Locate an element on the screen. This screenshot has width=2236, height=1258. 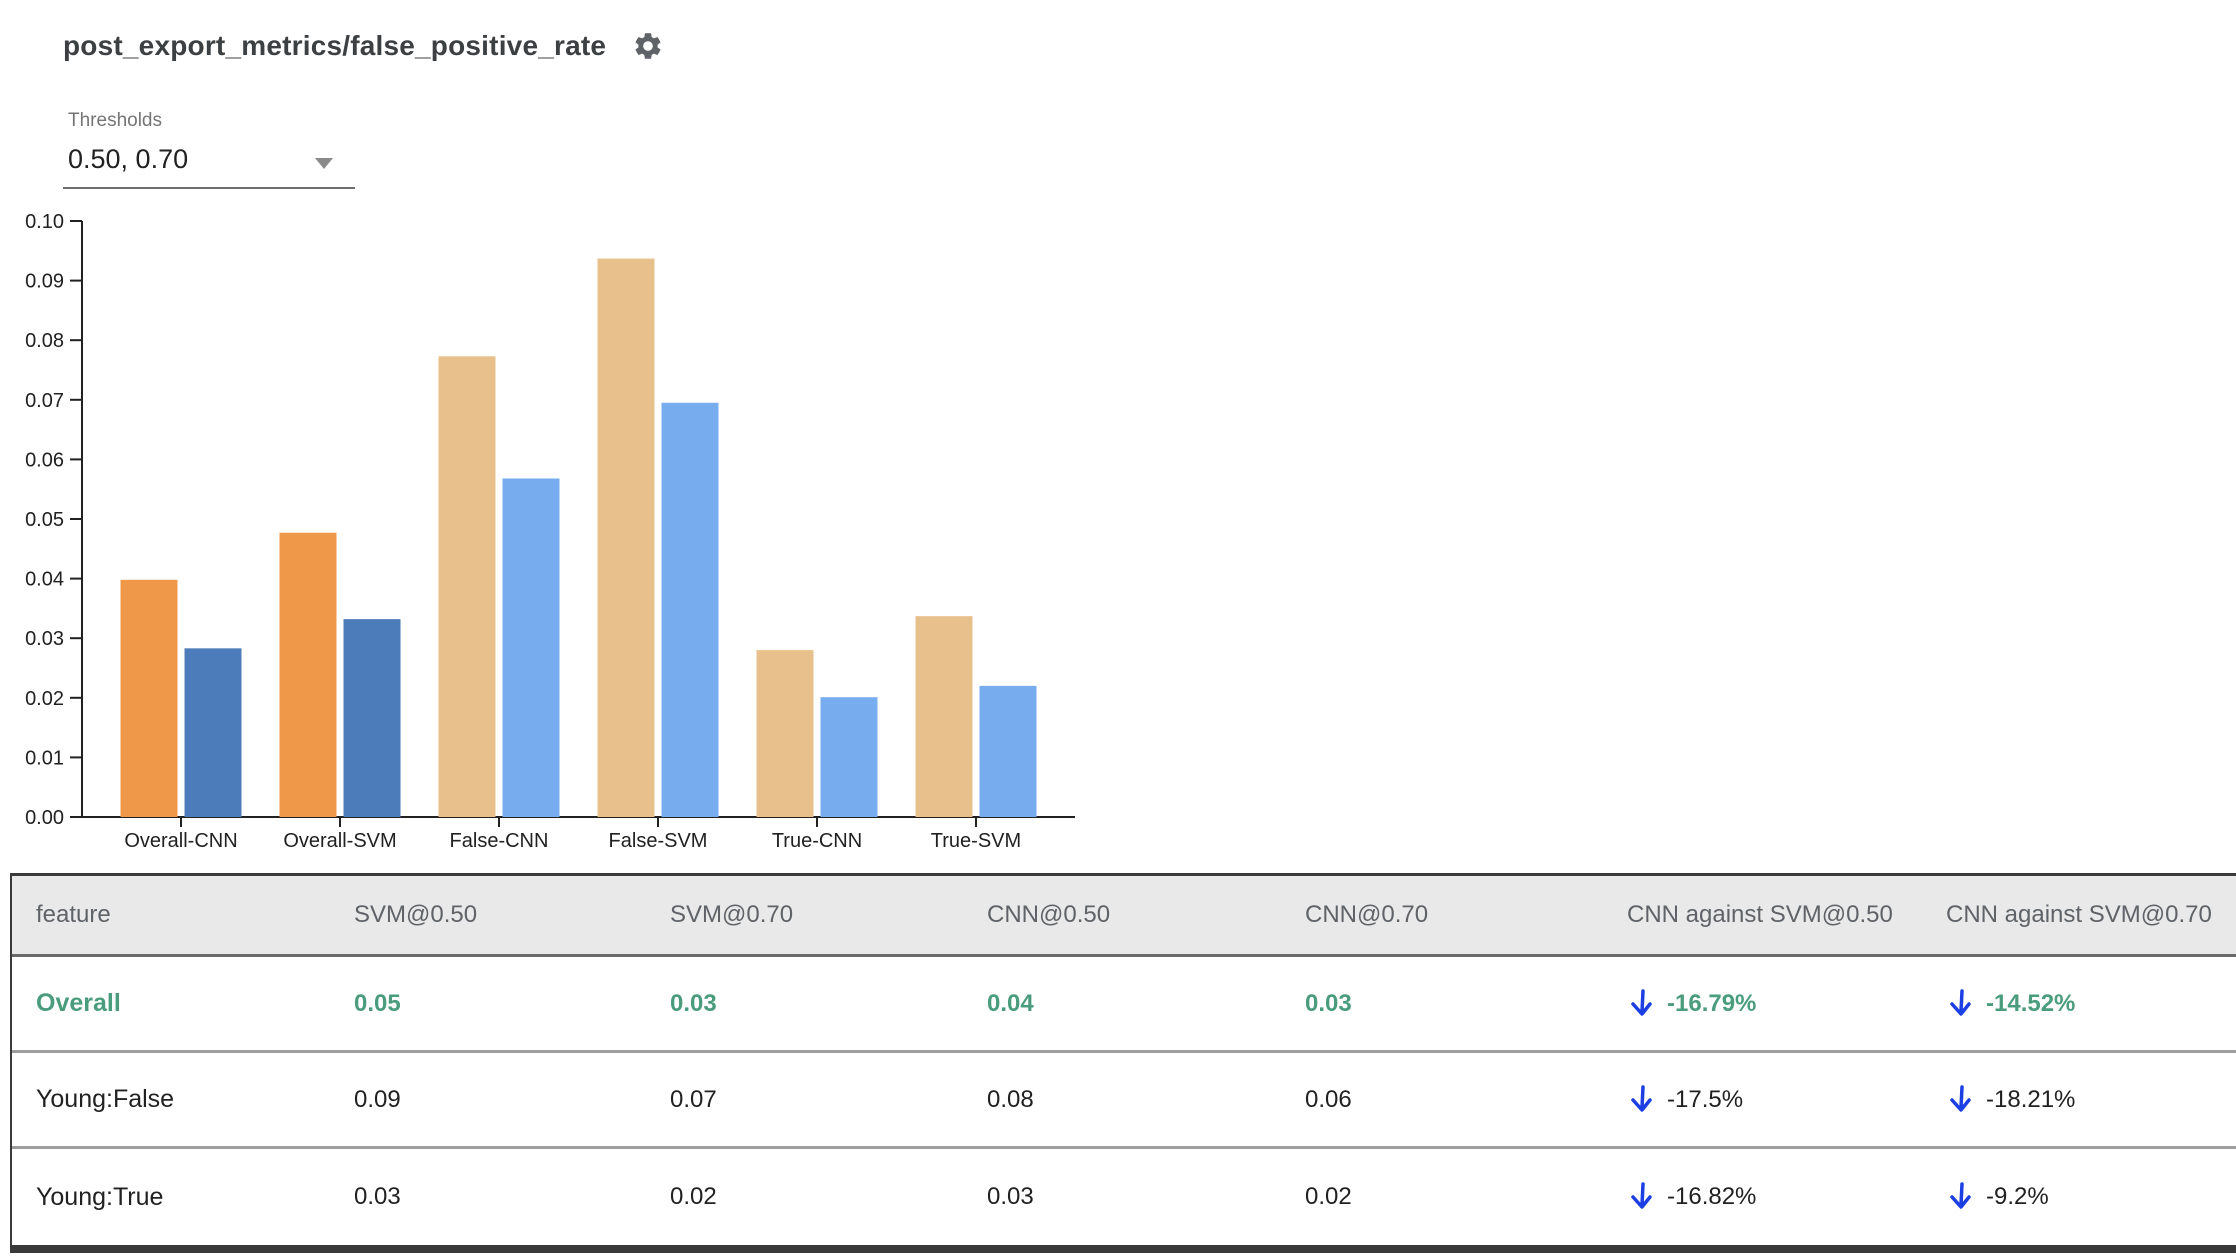
x-axis-label-False-SVM: False-SVM is located at coordinates (658, 841).